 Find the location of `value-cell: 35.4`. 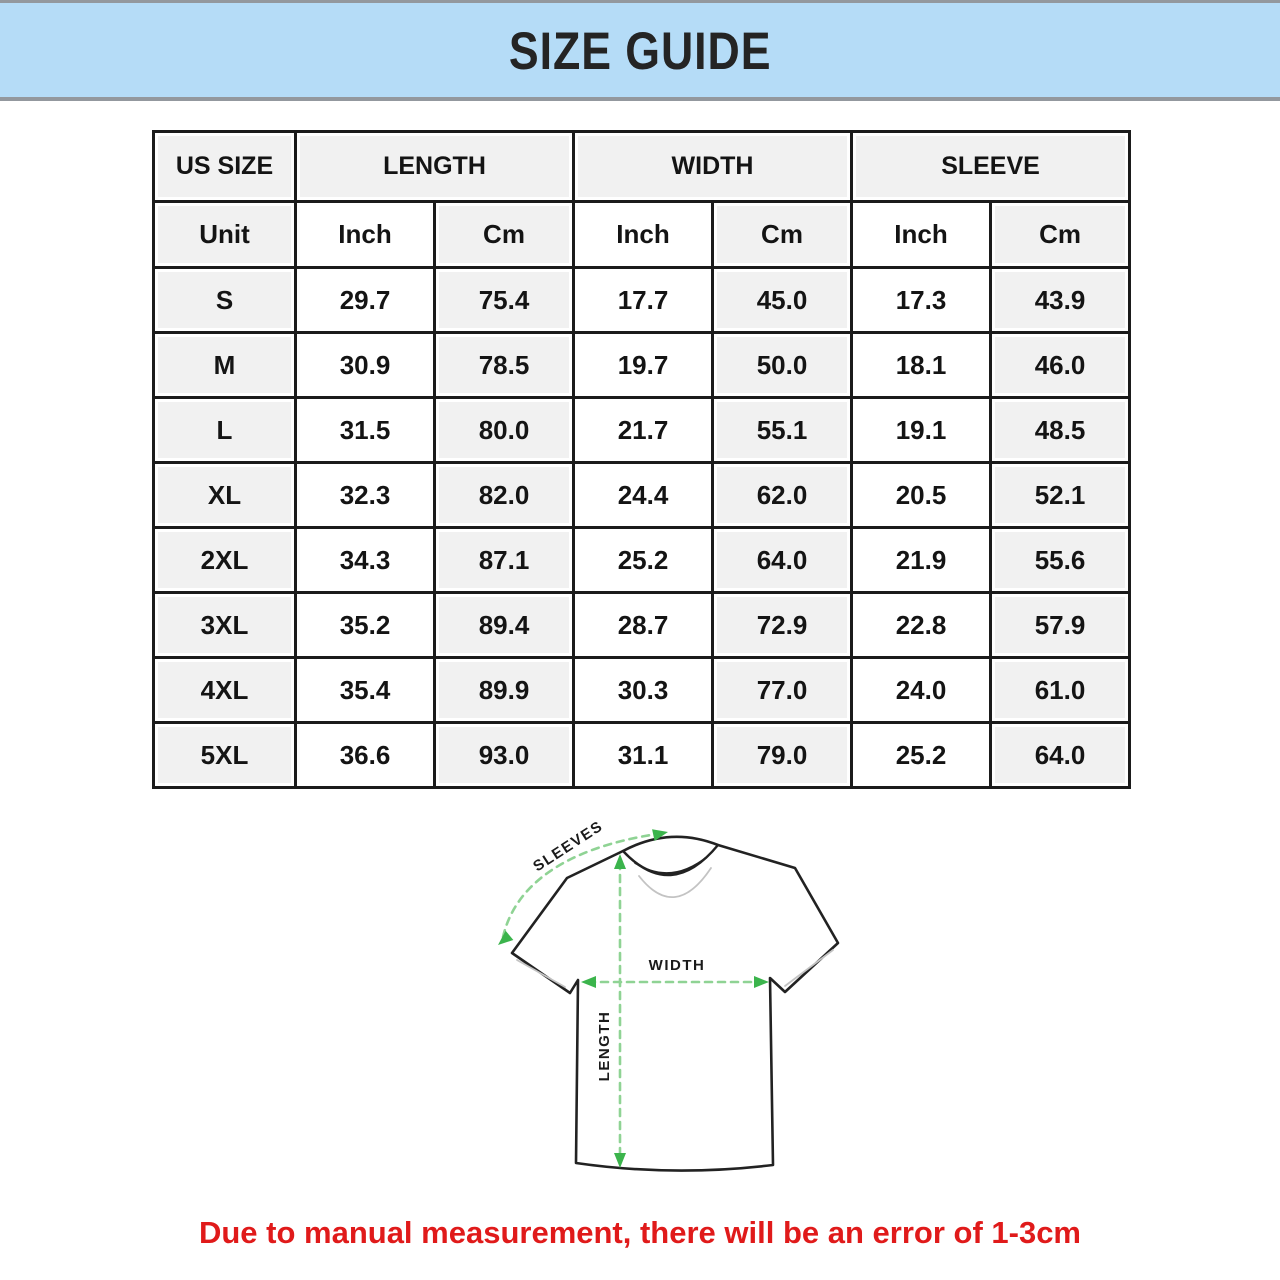

value-cell: 35.4 is located at coordinates (365, 690).